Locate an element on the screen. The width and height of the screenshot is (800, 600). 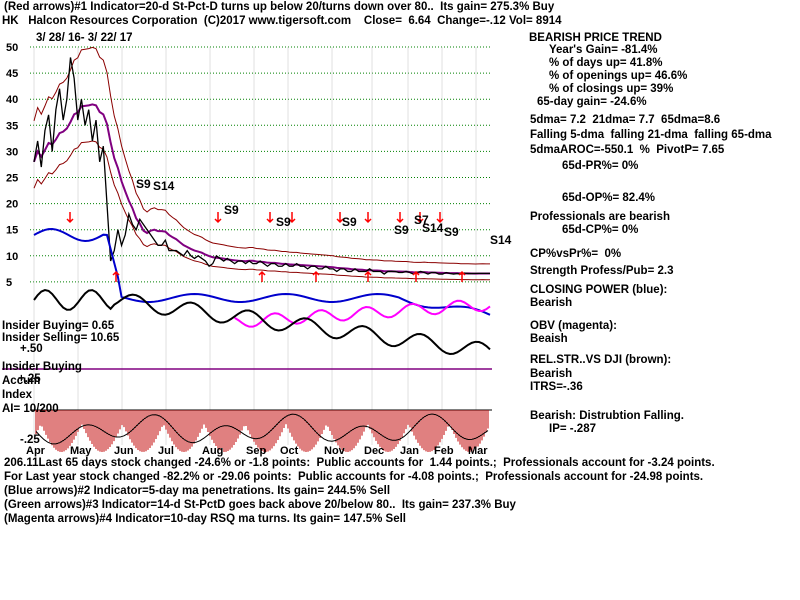
y-tick-label: 20 is located at coordinates (12, 205).